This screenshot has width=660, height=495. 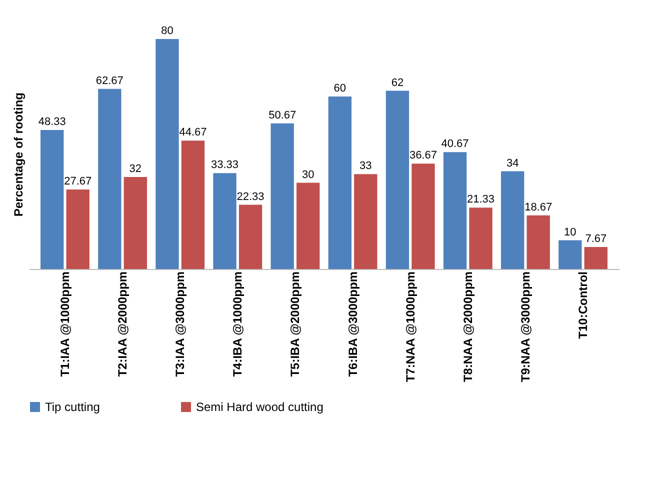 What do you see at coordinates (455, 144) in the screenshot?
I see `data-label: 40.67` at bounding box center [455, 144].